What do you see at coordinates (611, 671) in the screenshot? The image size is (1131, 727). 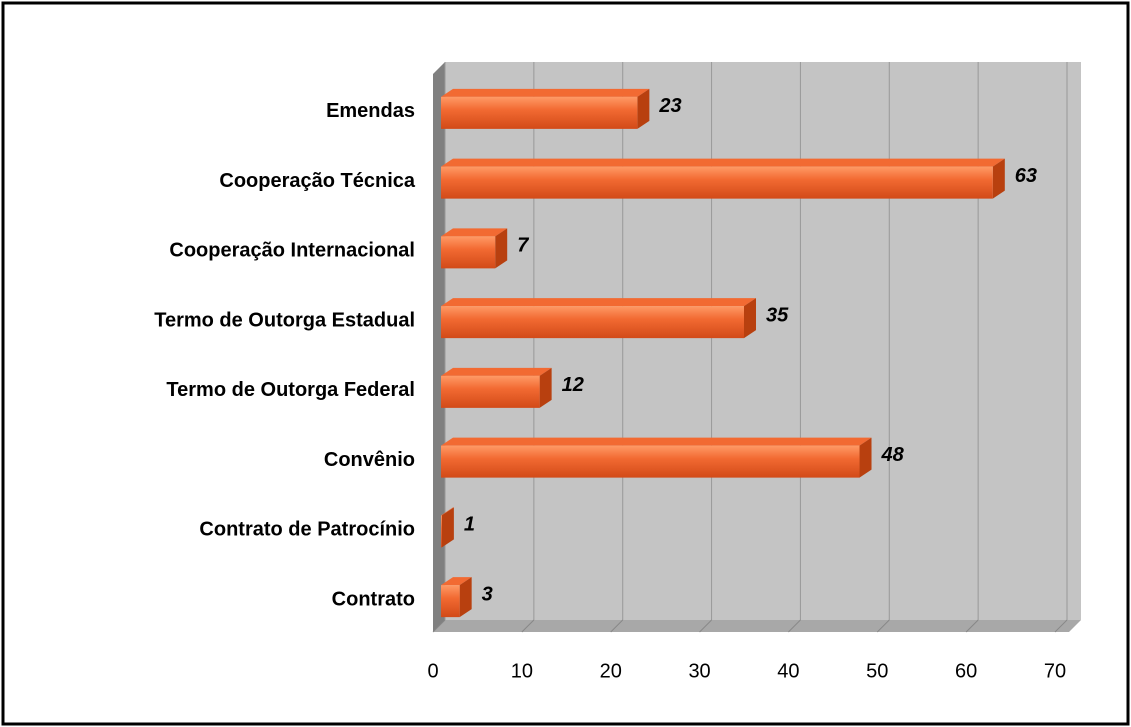 I see `x-tick-label: 20` at bounding box center [611, 671].